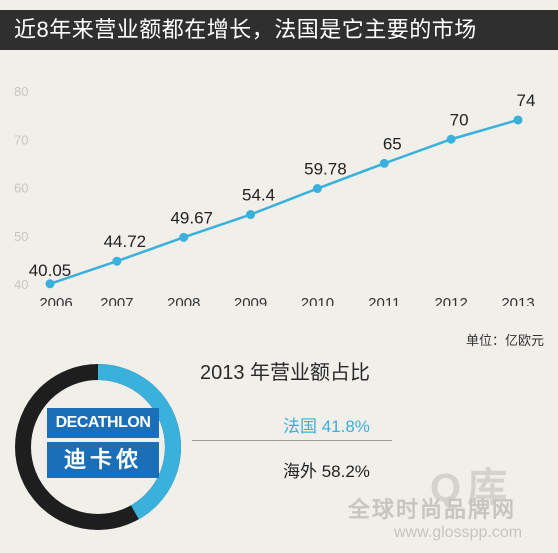 The height and width of the screenshot is (553, 558). I want to click on y-tick-label: 60, so click(21, 188).